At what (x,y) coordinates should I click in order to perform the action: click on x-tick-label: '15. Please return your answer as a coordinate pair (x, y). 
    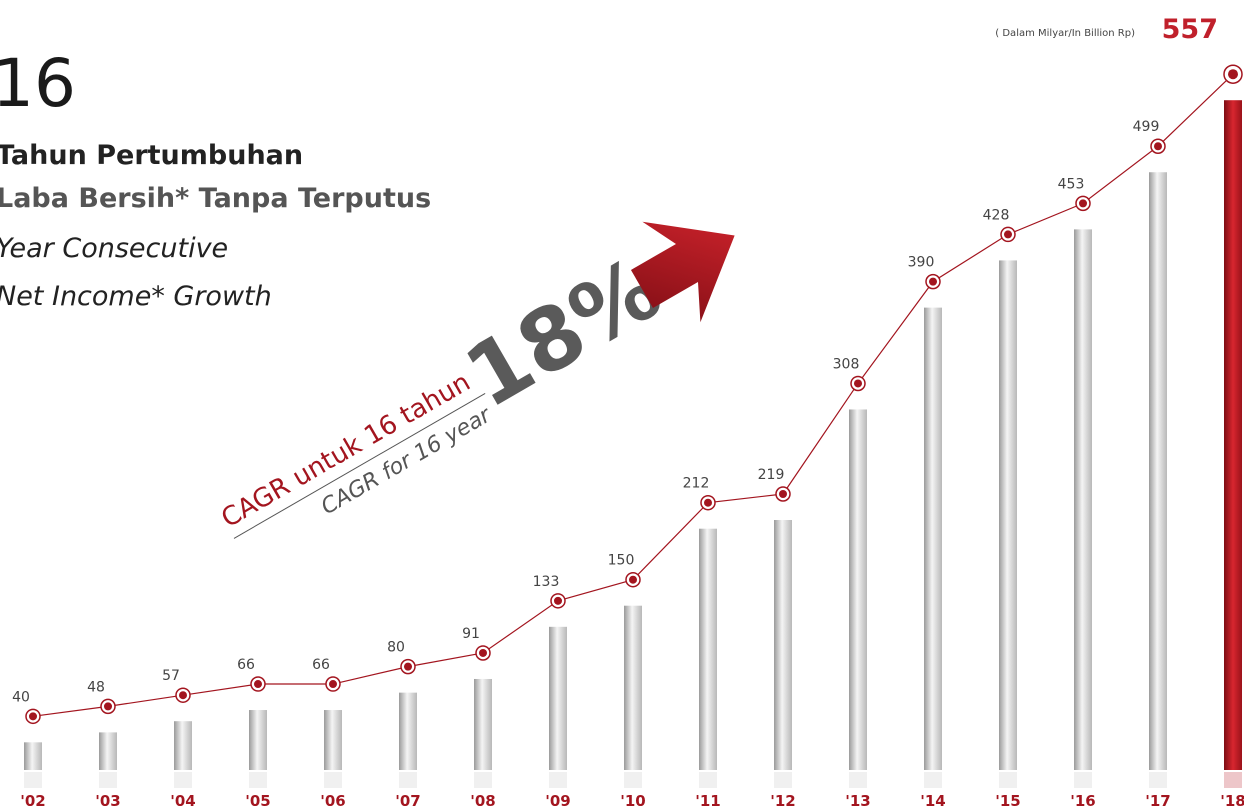
    Looking at the image, I should click on (1007, 801).